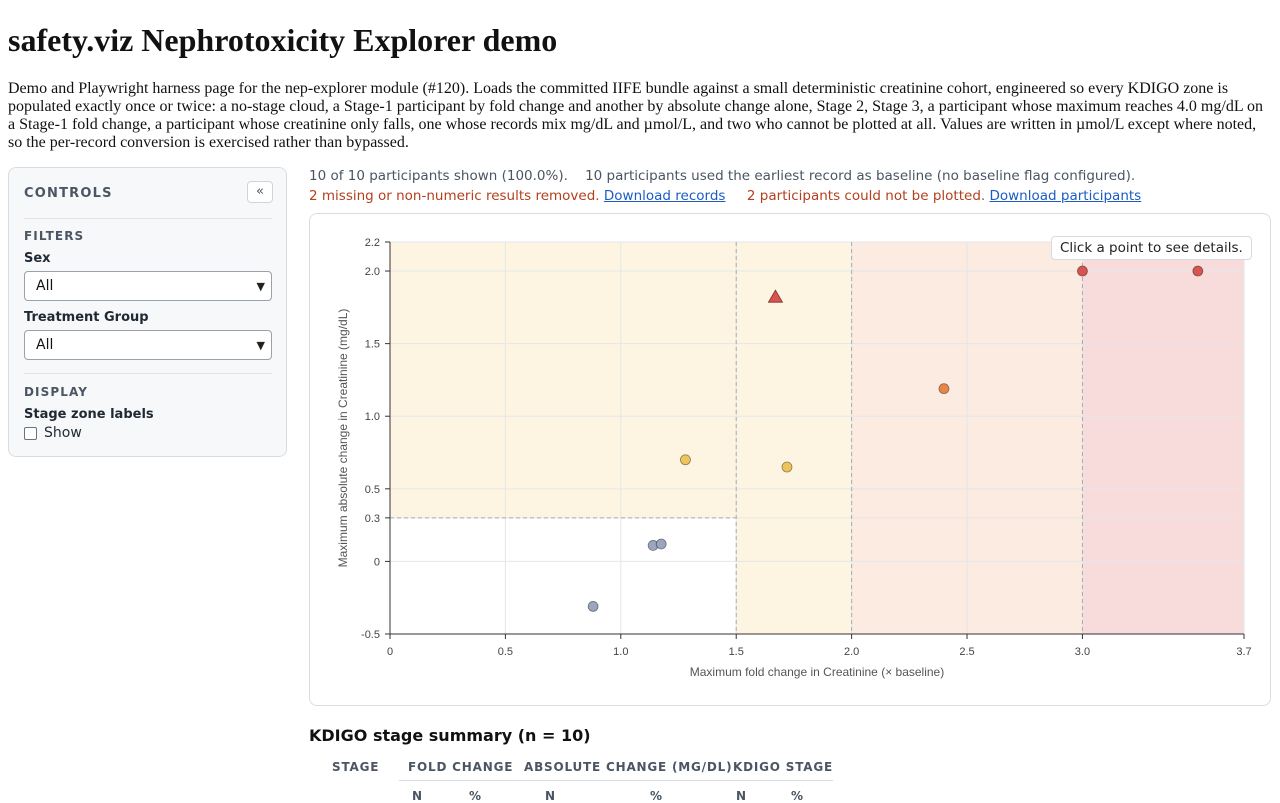 The height and width of the screenshot is (803, 1280). I want to click on zone-labels-label: Stage zone labels, so click(89, 414).